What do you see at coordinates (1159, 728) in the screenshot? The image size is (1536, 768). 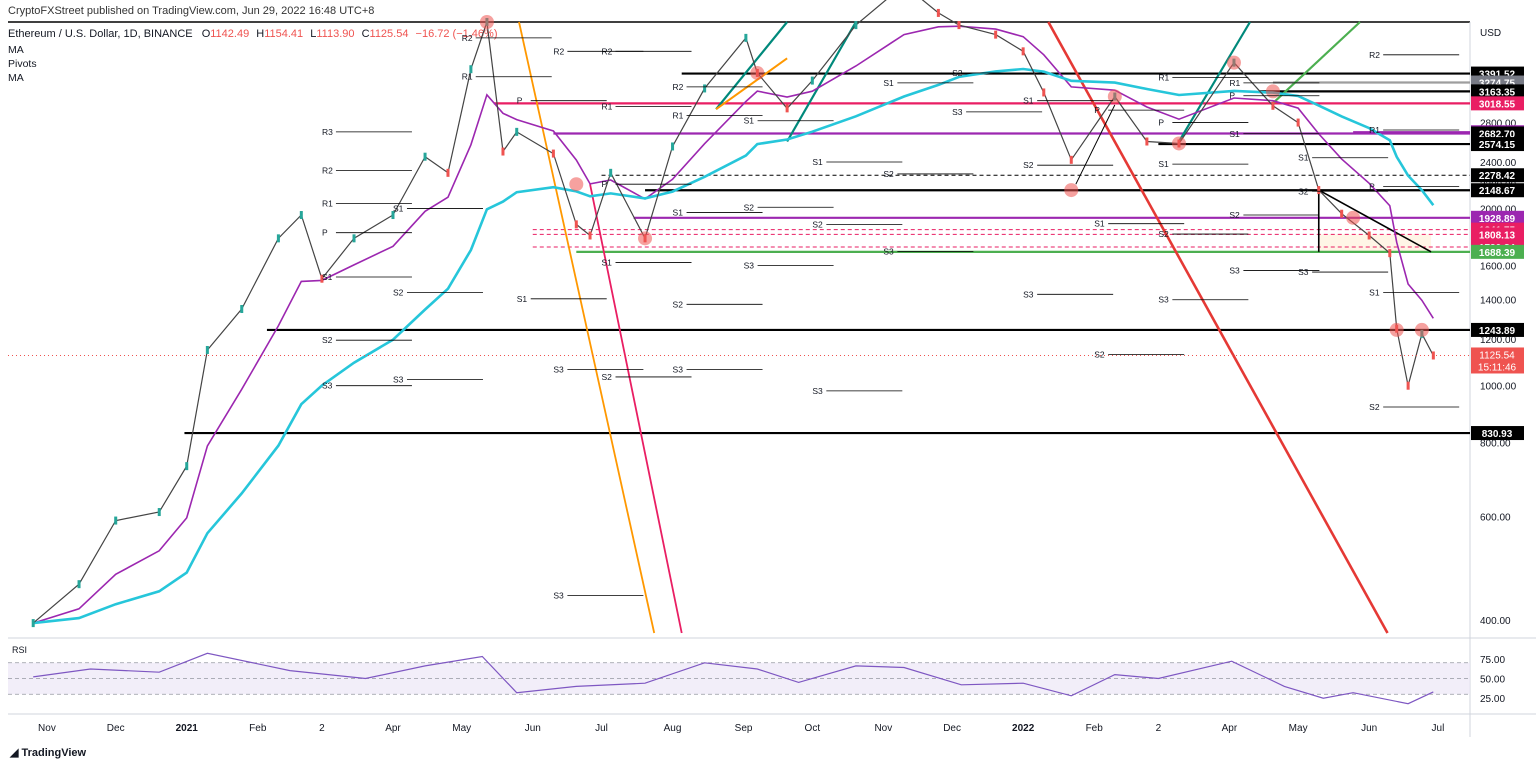 I see `x-tick-label: 2` at bounding box center [1159, 728].